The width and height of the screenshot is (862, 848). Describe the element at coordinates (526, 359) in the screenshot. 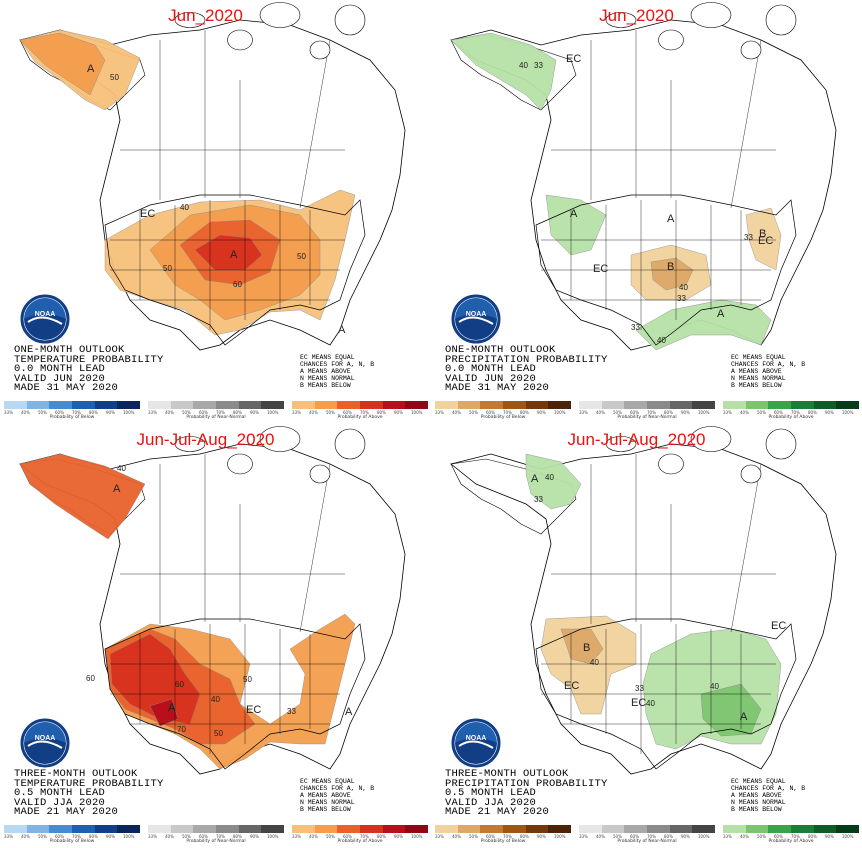

I see `info-line: PRECIPITATION PROBABILITY` at that location.